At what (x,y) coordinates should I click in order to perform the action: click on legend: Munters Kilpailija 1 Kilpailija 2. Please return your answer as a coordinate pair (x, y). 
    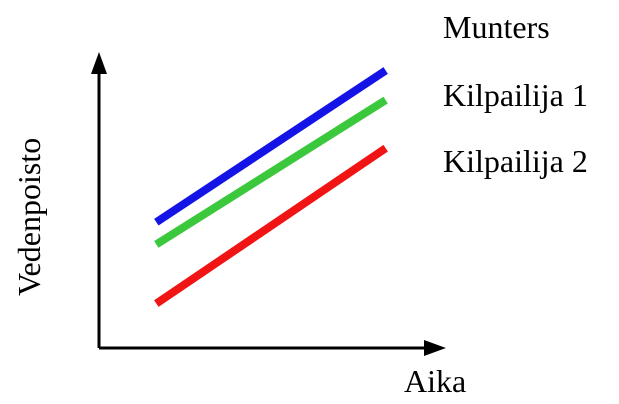
    Looking at the image, I should click on (515, 94).